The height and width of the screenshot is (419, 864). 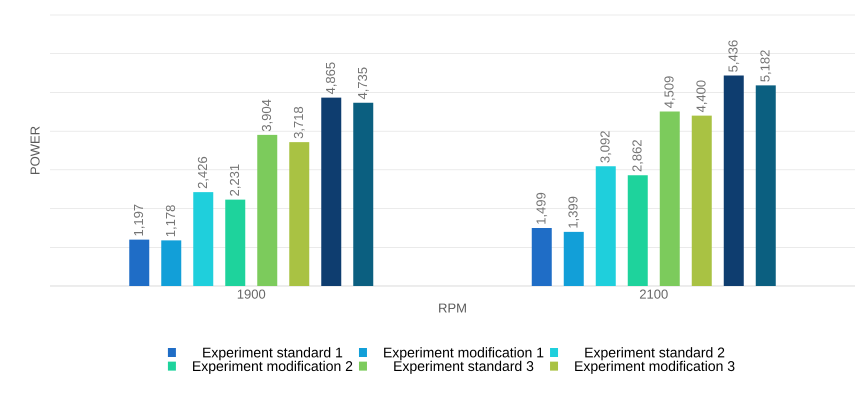 What do you see at coordinates (235, 180) in the screenshot?
I see `data-label: 2,231` at bounding box center [235, 180].